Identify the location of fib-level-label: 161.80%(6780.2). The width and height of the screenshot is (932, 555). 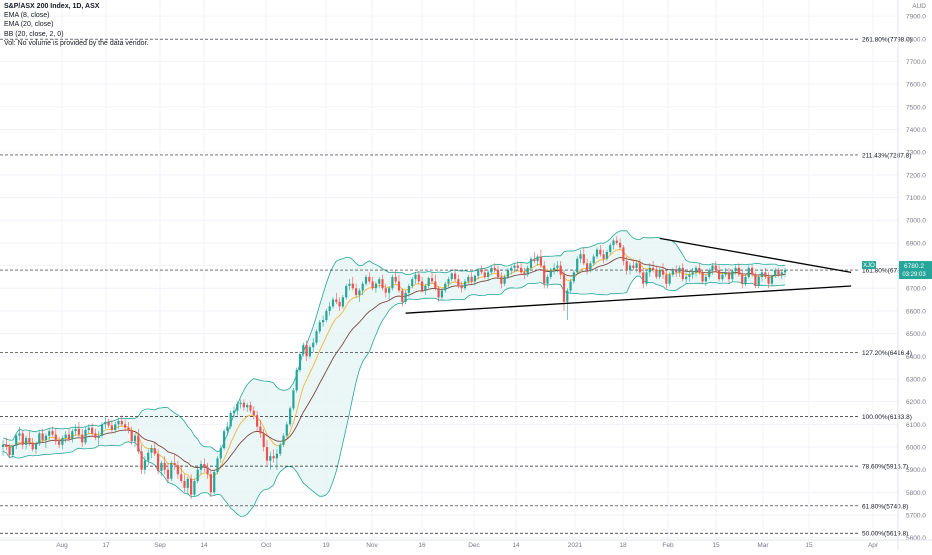
(887, 271).